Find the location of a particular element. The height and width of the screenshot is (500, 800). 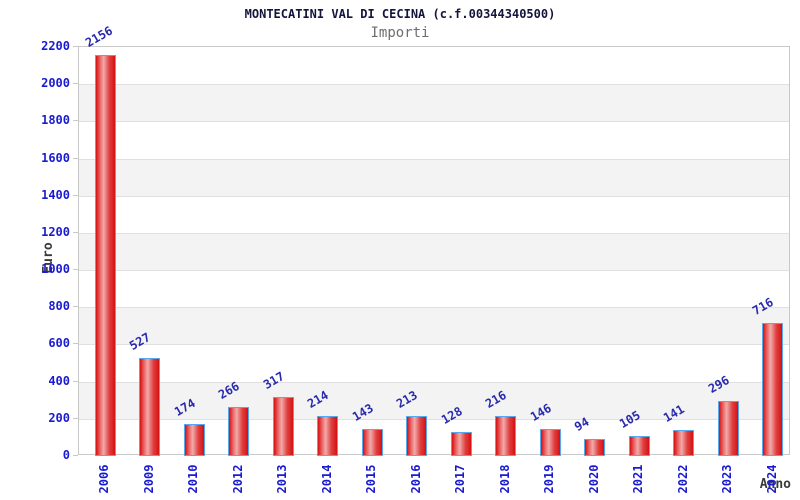

x-tick-label: 2021 is located at coordinates (638, 479).